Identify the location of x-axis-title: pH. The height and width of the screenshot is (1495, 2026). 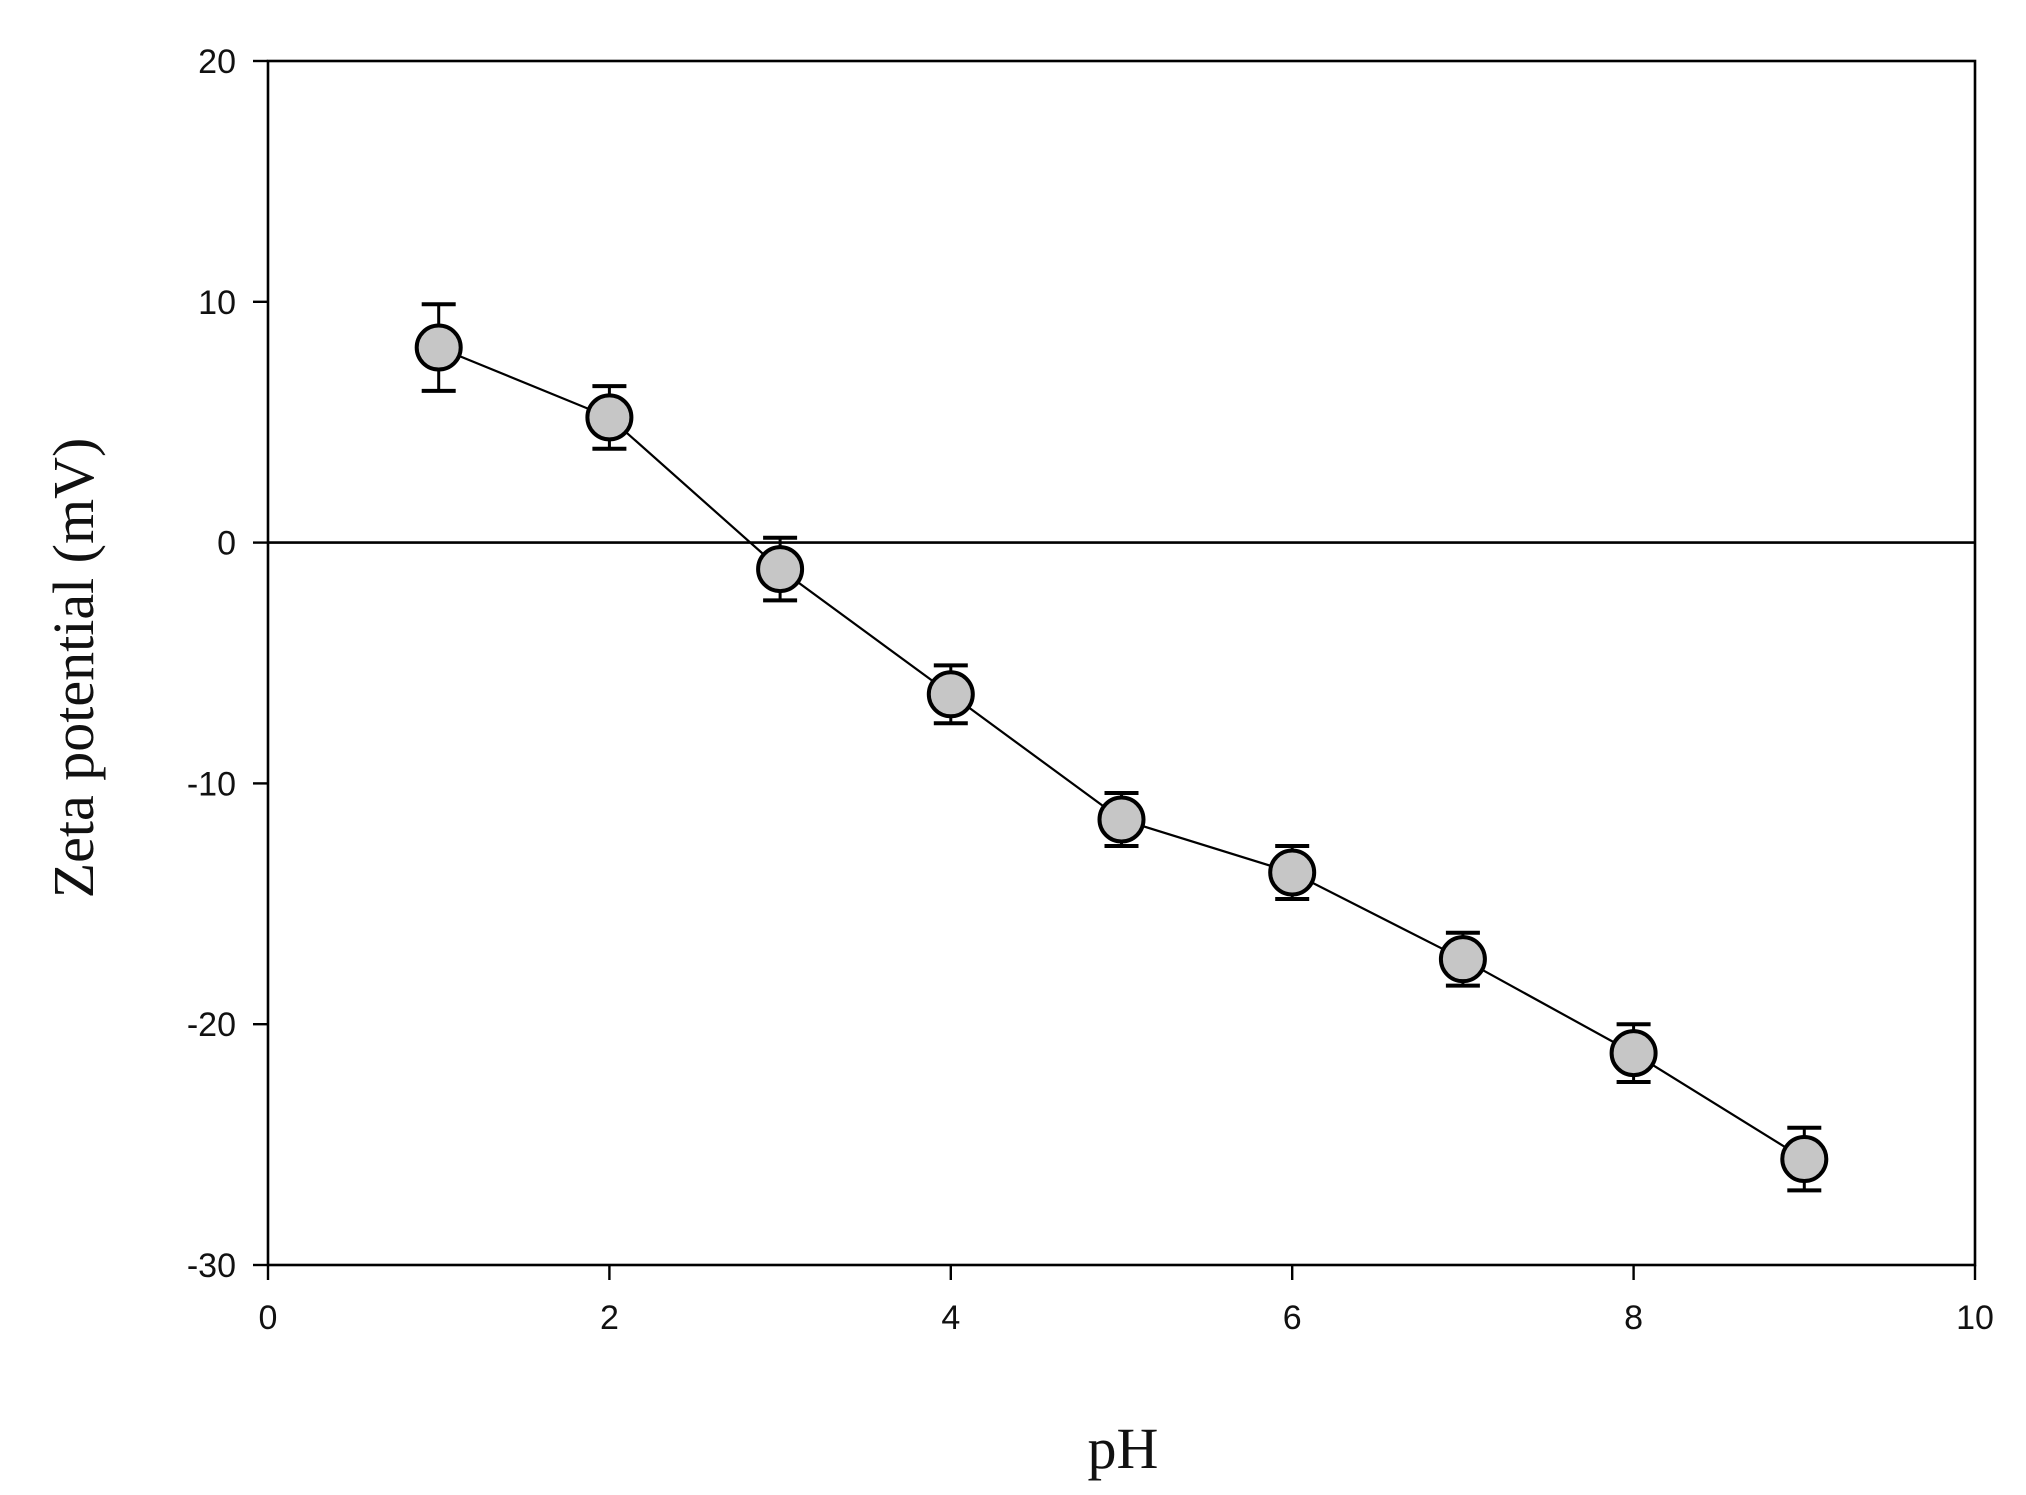
(1123, 1448).